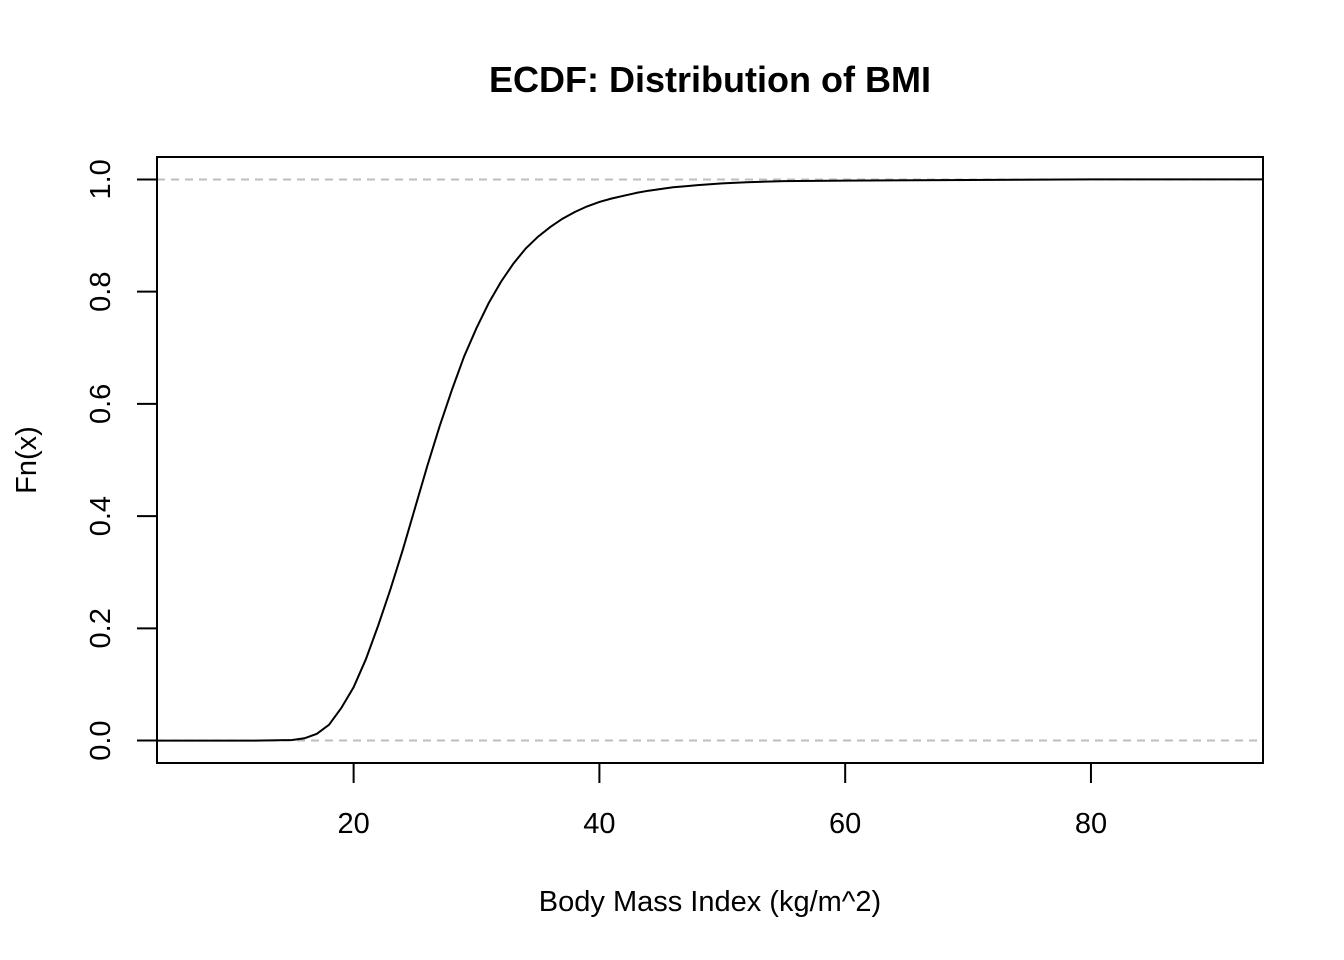 The image size is (1344, 960). Describe the element at coordinates (101, 179) in the screenshot. I see `y-tick-label-5: 1.0` at that location.